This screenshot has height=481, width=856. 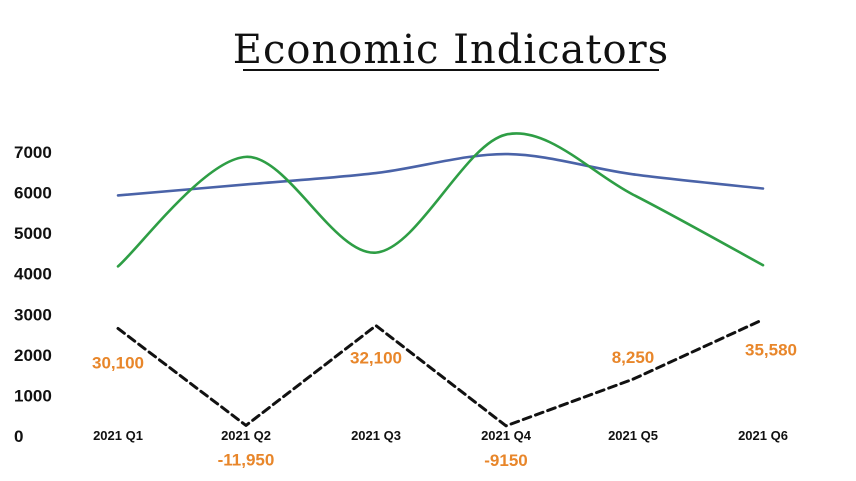 I want to click on chart-title: Economic Indicators, so click(x=451, y=50).